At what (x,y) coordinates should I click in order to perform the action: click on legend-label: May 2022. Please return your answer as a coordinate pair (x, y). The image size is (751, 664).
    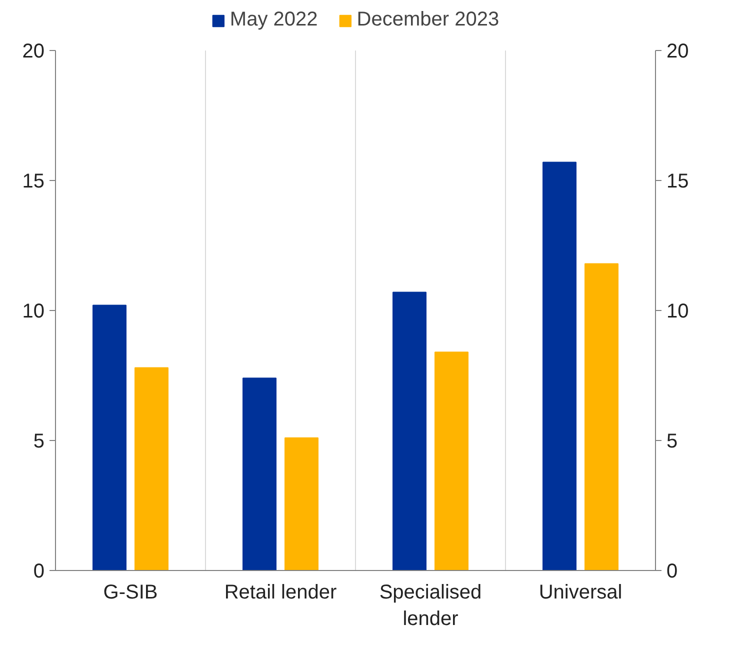
    Looking at the image, I should click on (274, 20).